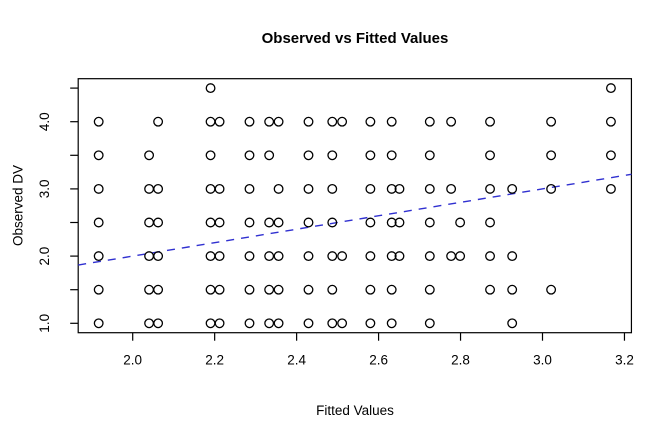 The image size is (672, 432). I want to click on chart-title: Observed vs Fitted Values, so click(355, 38).